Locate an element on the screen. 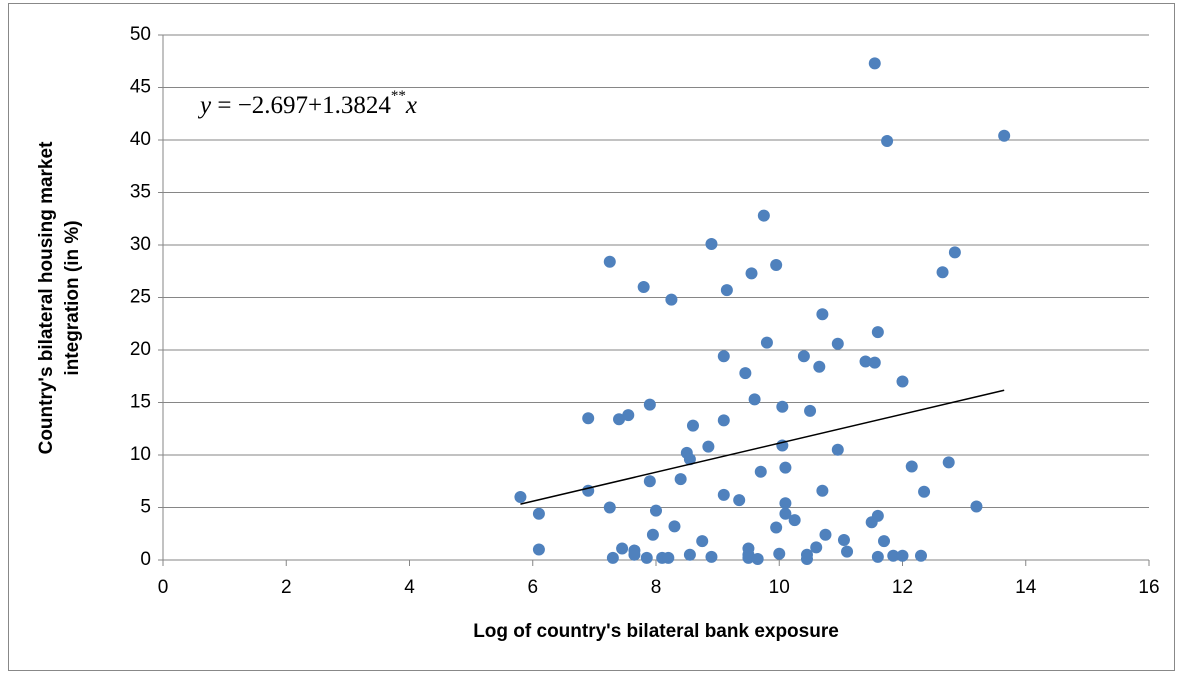  y-tick-label: 40 is located at coordinates (140, 139).